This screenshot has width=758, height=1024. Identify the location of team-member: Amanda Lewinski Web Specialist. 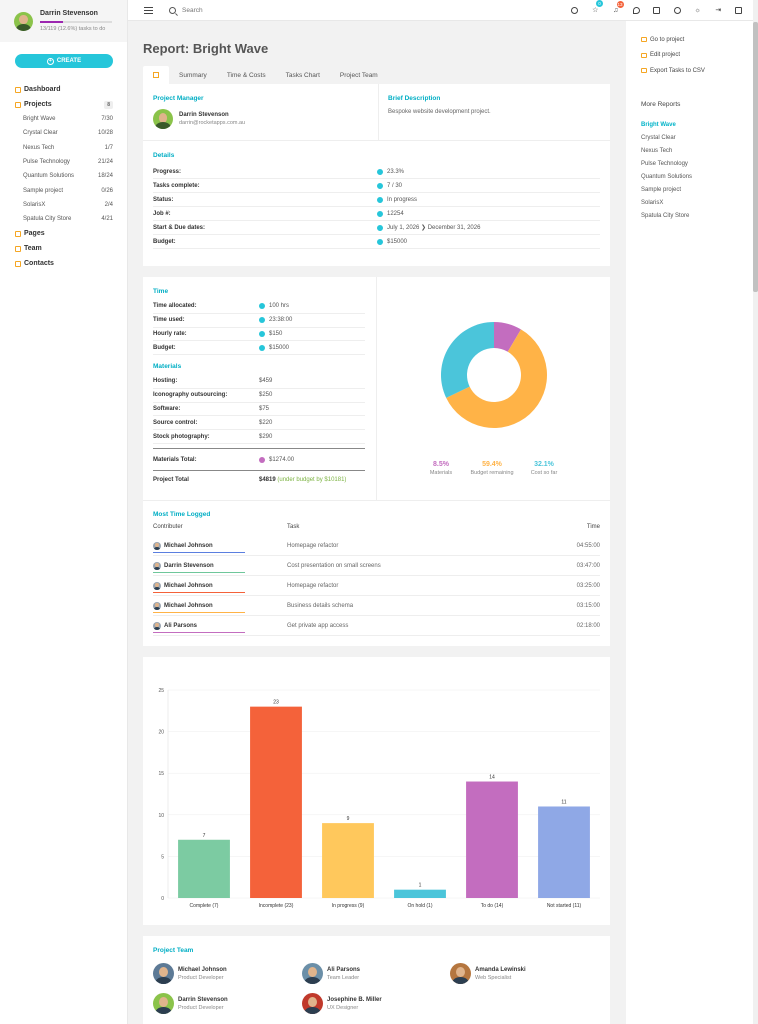
(488, 973).